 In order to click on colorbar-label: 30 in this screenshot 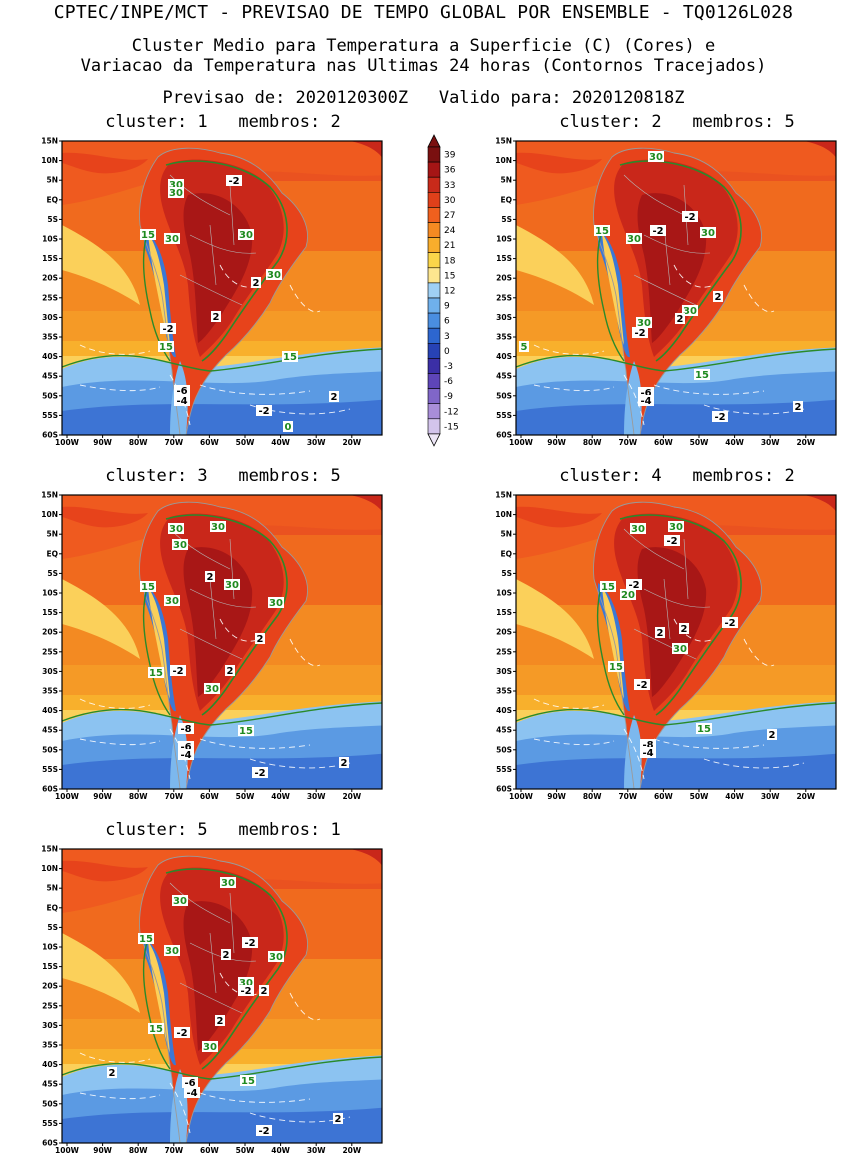, I will do `click(450, 201)`.